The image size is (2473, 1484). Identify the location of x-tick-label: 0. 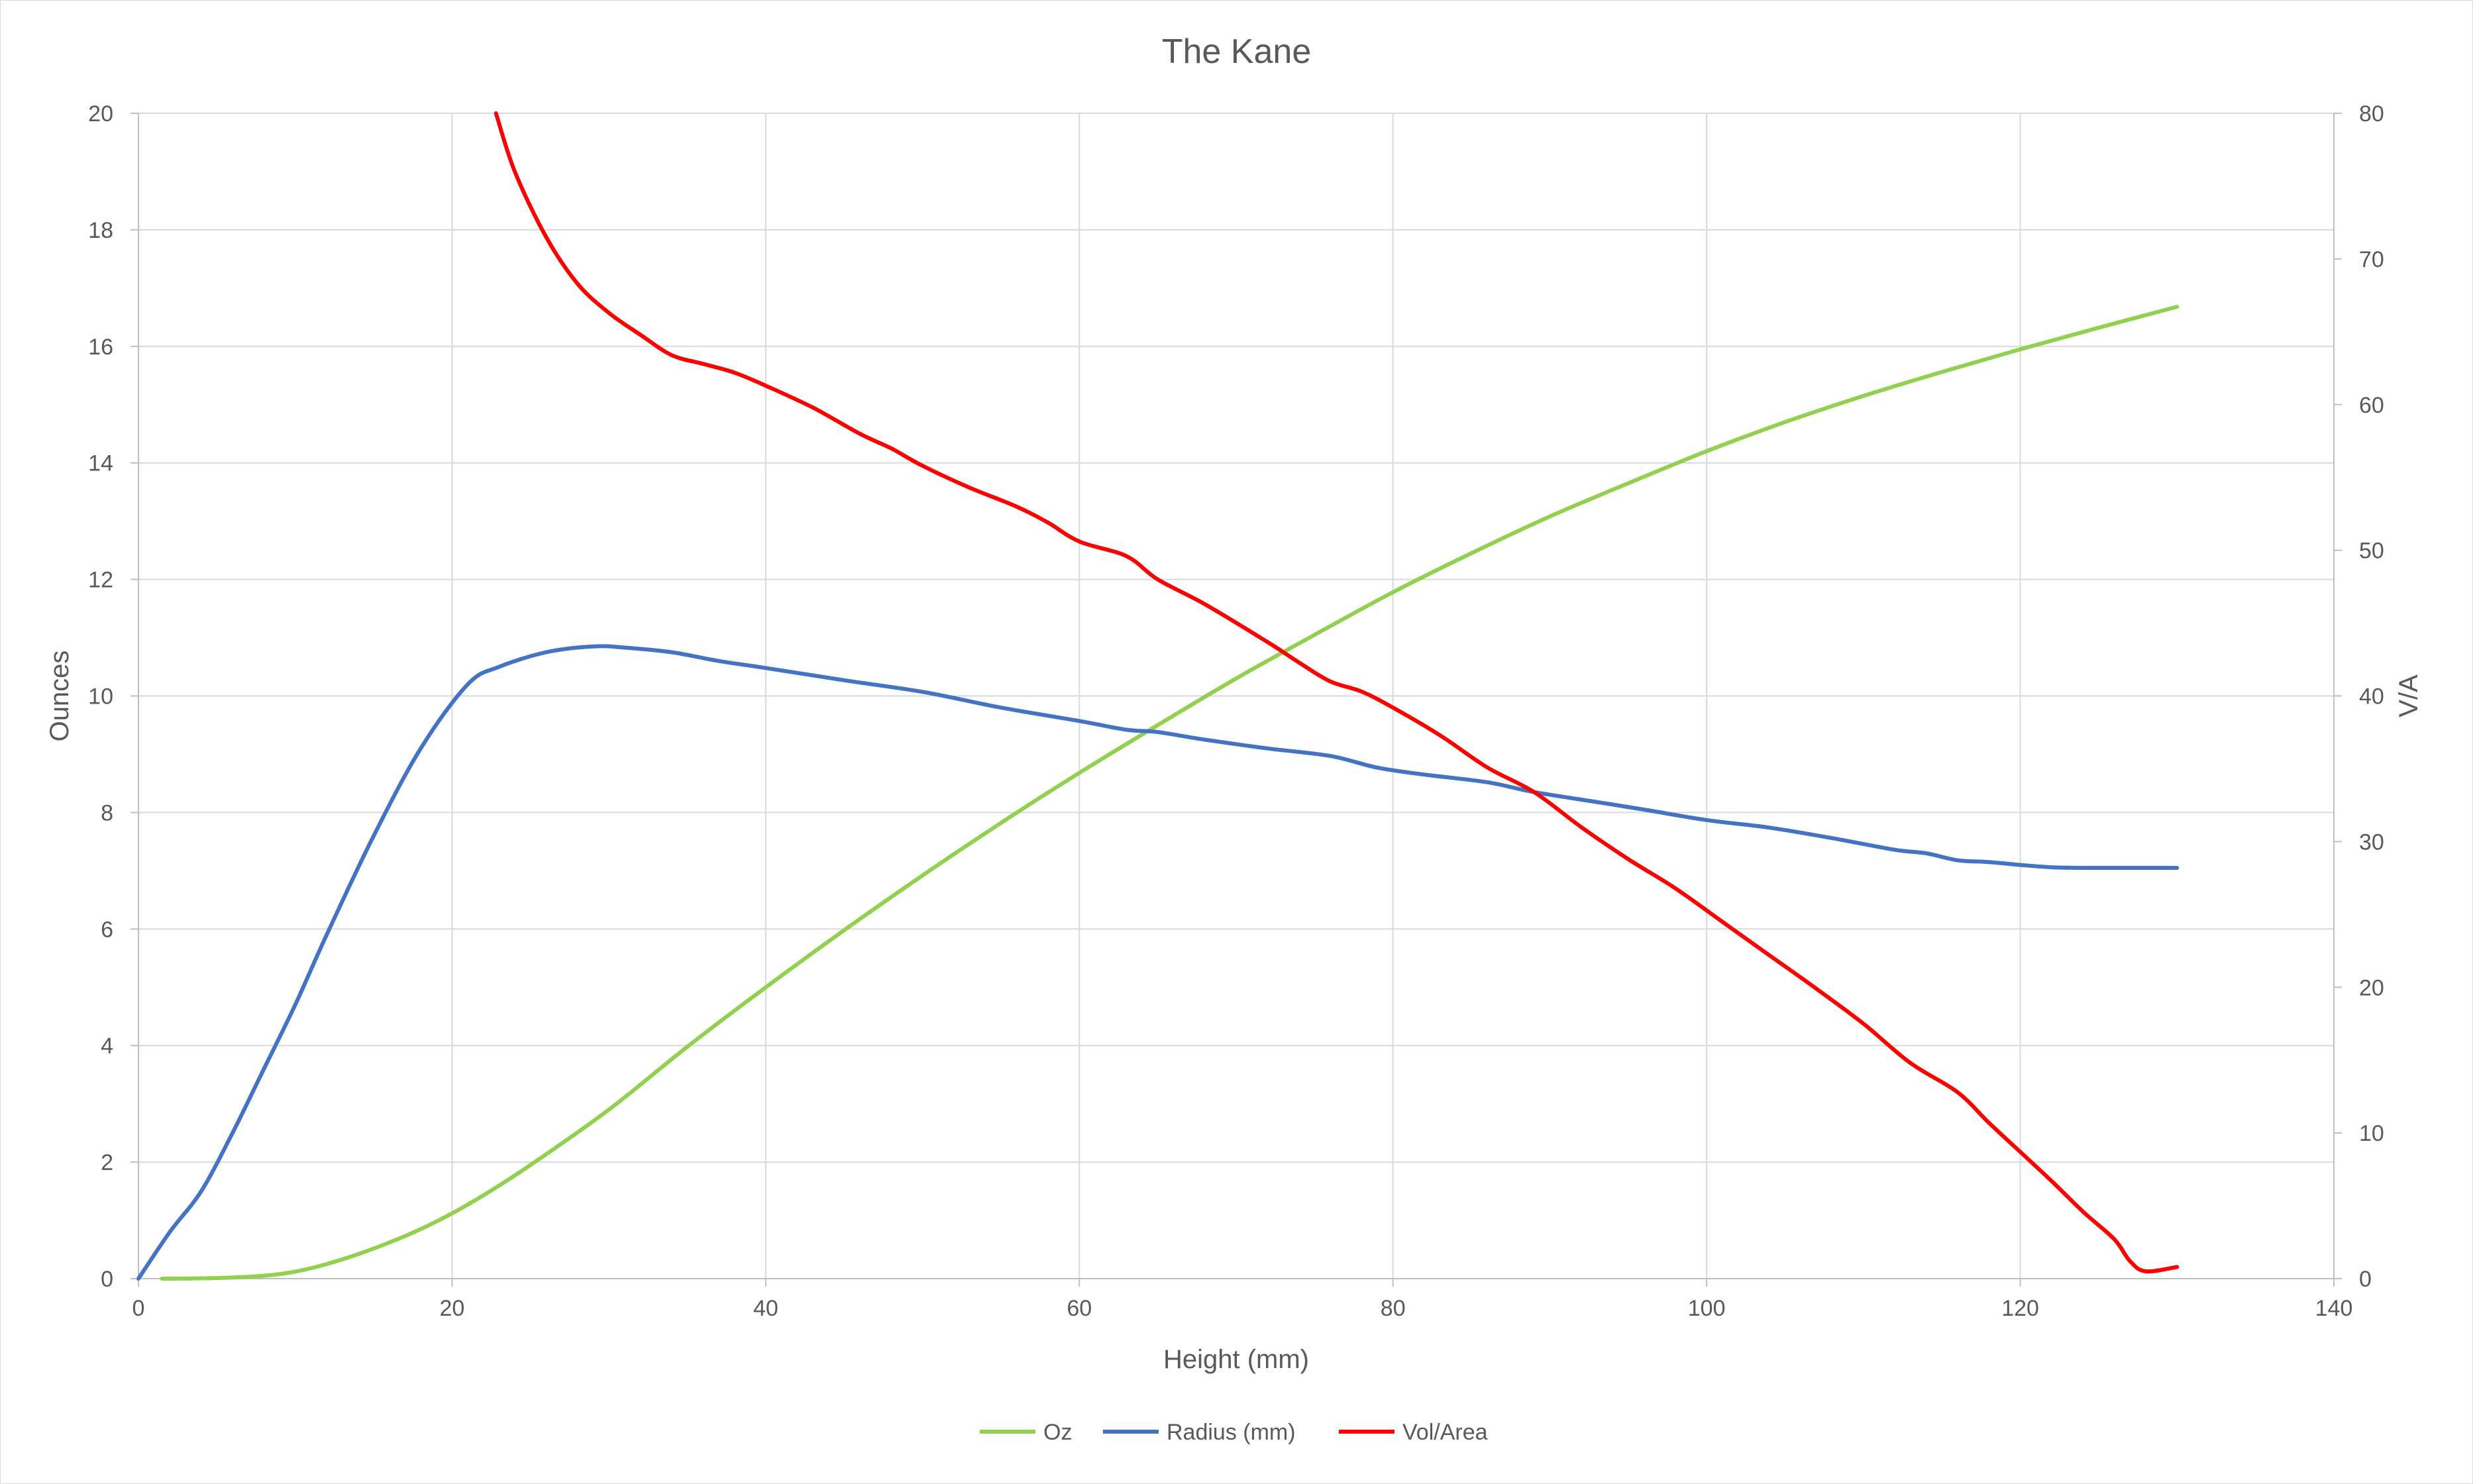
(138, 1308).